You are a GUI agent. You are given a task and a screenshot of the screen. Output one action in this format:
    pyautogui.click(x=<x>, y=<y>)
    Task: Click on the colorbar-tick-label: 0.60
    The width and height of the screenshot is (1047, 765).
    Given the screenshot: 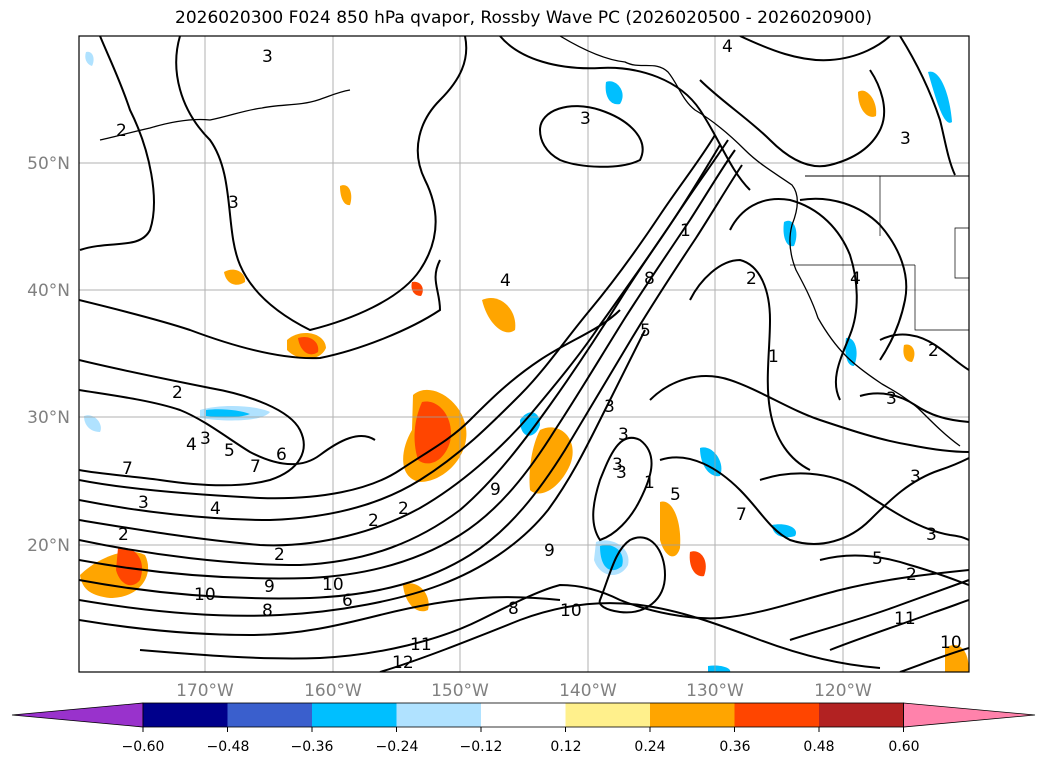 What is the action you would take?
    pyautogui.click(x=903, y=747)
    